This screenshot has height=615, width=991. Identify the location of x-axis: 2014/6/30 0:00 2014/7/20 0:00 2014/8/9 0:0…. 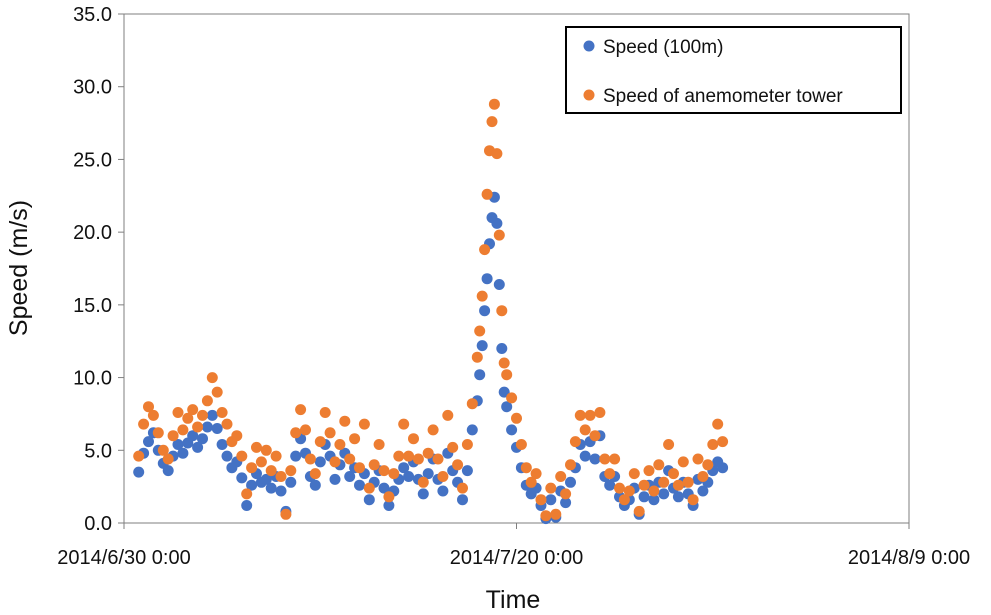
(513, 546).